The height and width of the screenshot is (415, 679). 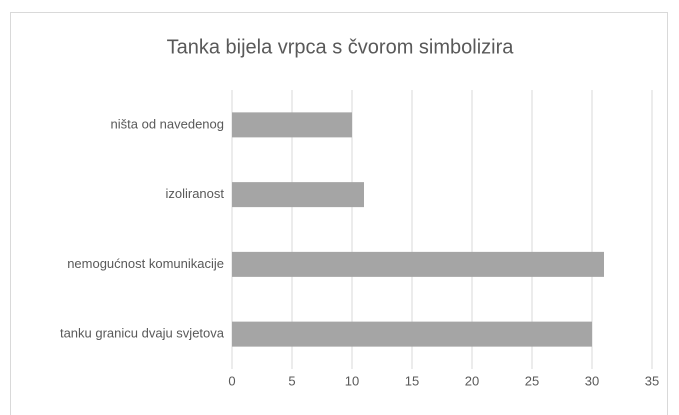 I want to click on y-tick-label: ništa od navedenog, so click(x=167, y=123).